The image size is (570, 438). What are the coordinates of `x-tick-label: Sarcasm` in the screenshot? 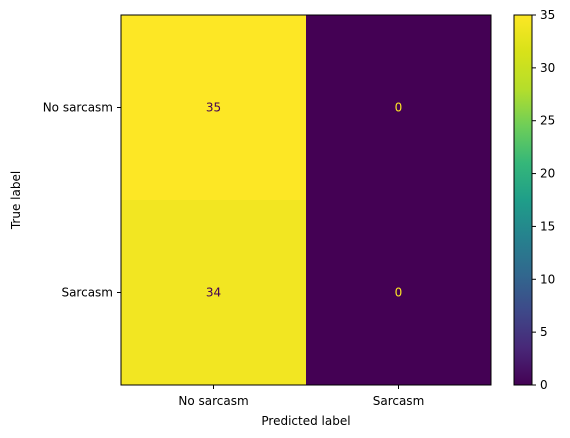 It's located at (399, 401).